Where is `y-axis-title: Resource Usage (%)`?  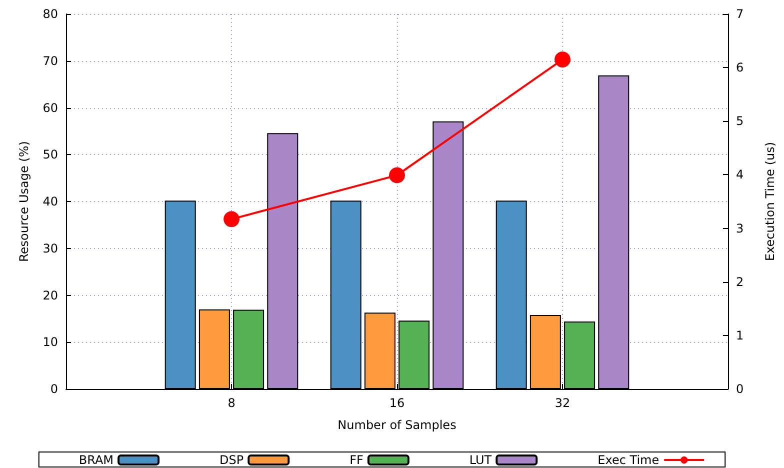 y-axis-title: Resource Usage (%) is located at coordinates (24, 201).